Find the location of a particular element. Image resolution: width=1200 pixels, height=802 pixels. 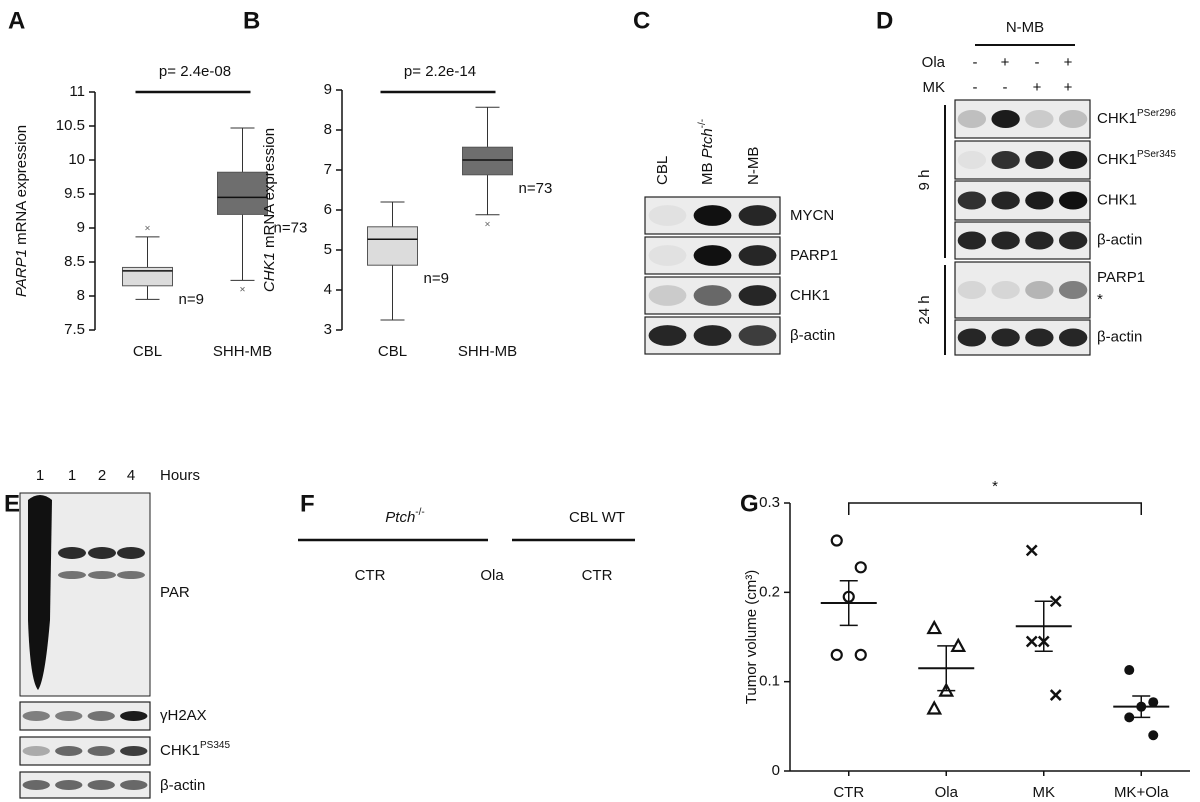

sem-bar is located at coordinates (946, 668).